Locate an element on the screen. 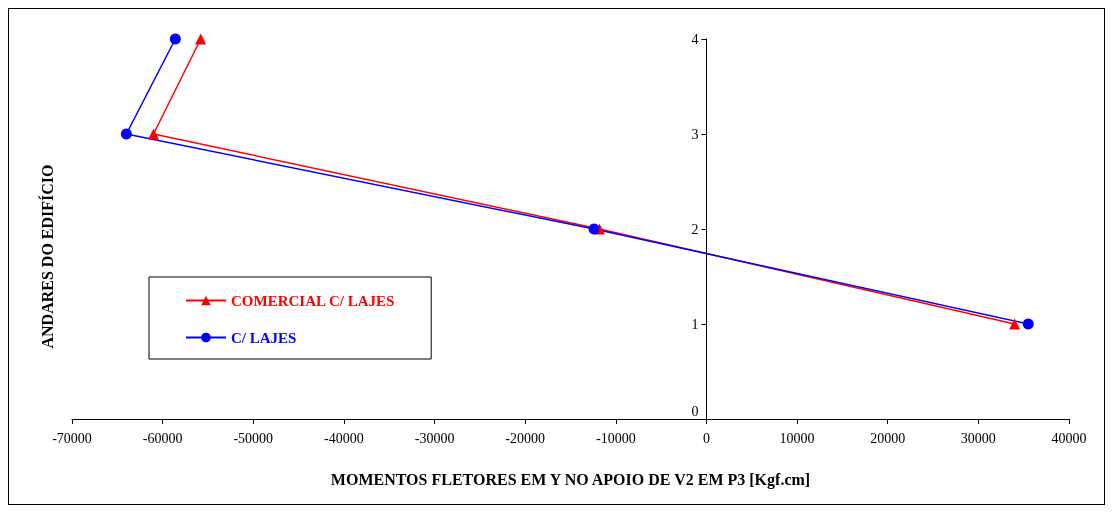 This screenshot has width=1115, height=515. x-tick-label: -40000 is located at coordinates (344, 438).